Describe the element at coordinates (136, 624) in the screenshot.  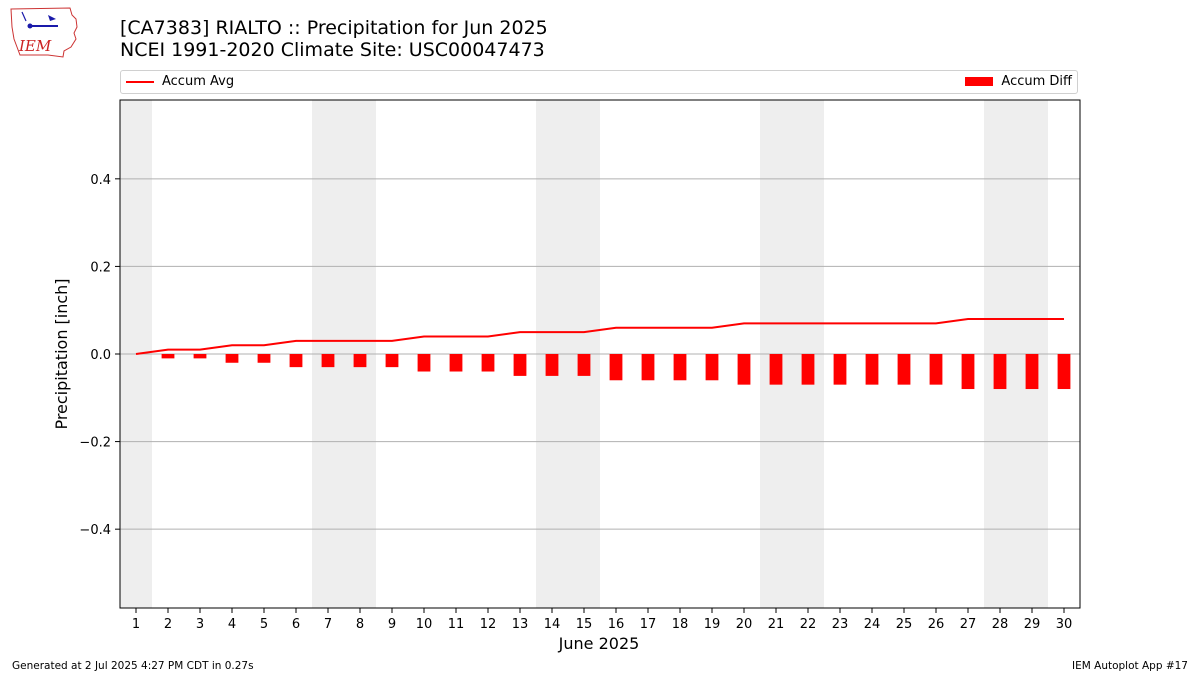
I see `x-tick-label: 1` at that location.